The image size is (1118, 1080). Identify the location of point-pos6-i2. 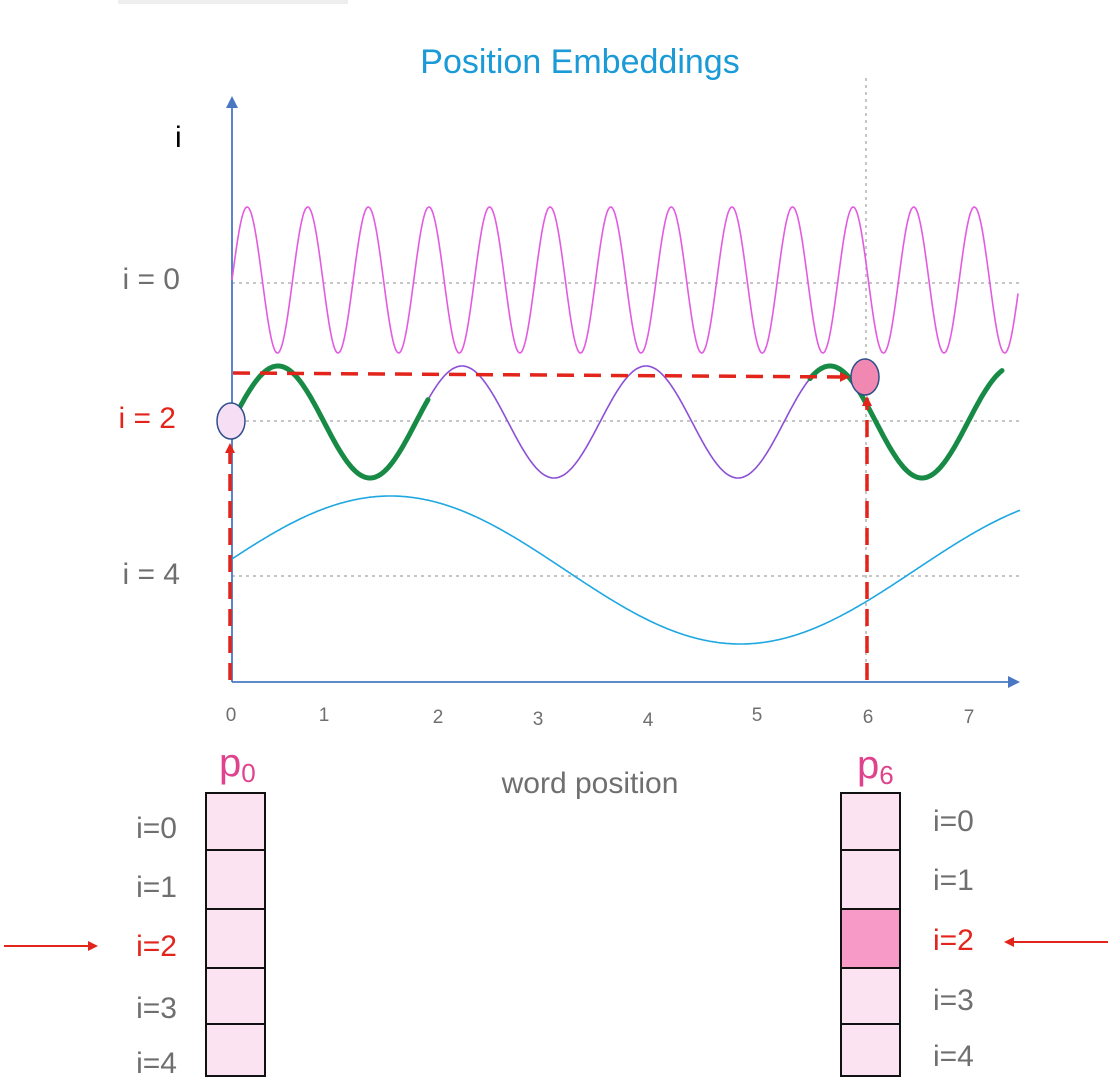
(865, 377).